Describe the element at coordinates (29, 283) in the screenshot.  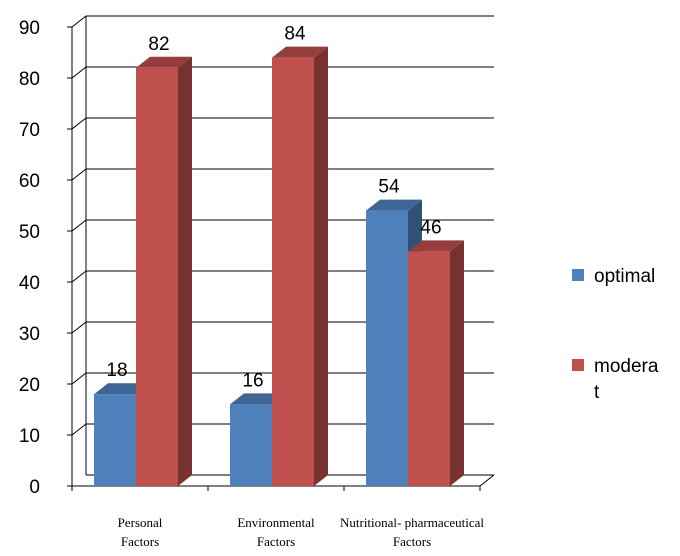
I see `y-tick-label: 40` at that location.